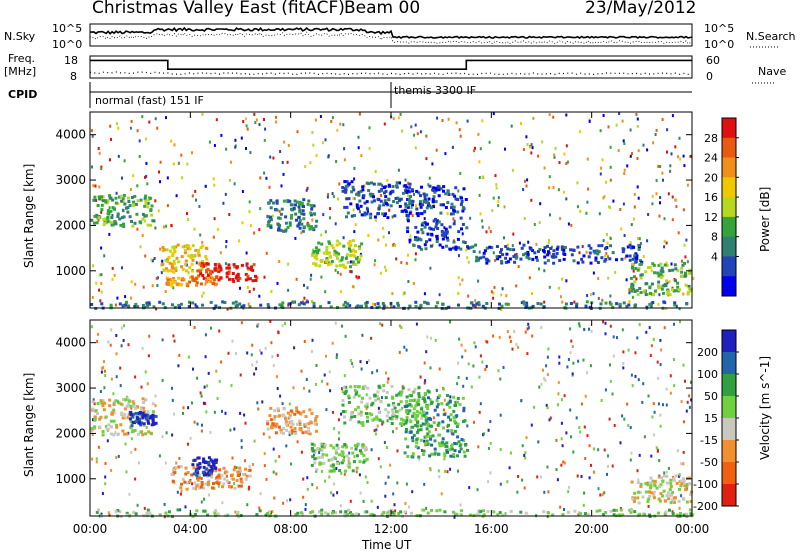 This screenshot has height=554, width=800. I want to click on power-region-3-cell, so click(172, 284).